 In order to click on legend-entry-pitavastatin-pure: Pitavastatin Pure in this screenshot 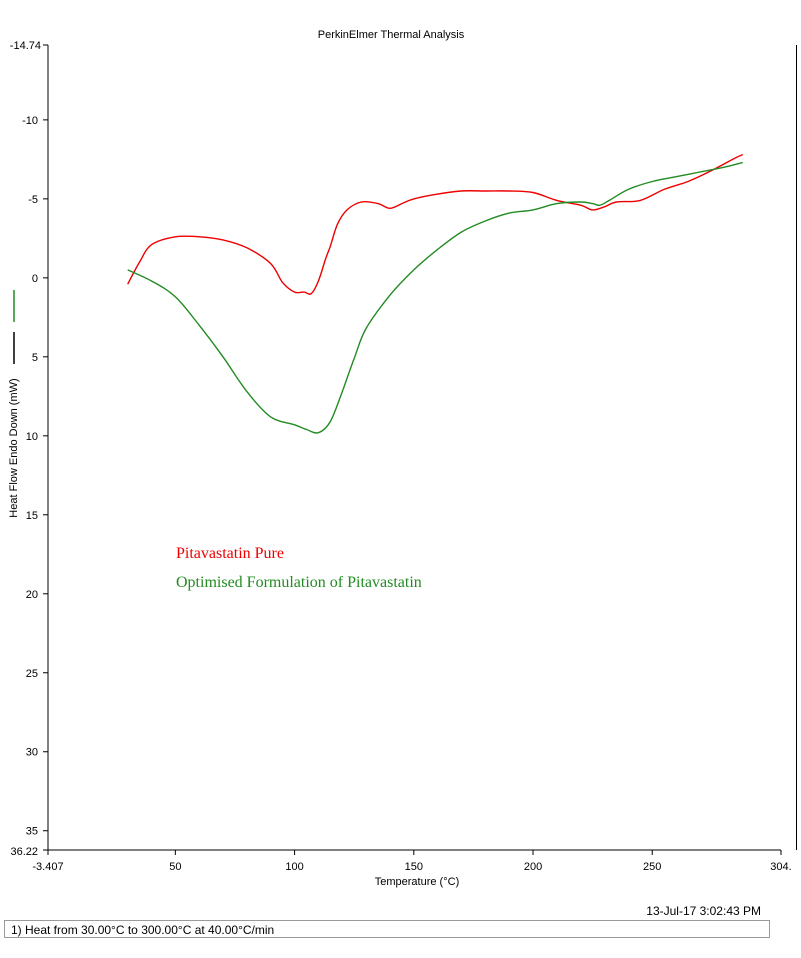, I will do `click(230, 553)`.